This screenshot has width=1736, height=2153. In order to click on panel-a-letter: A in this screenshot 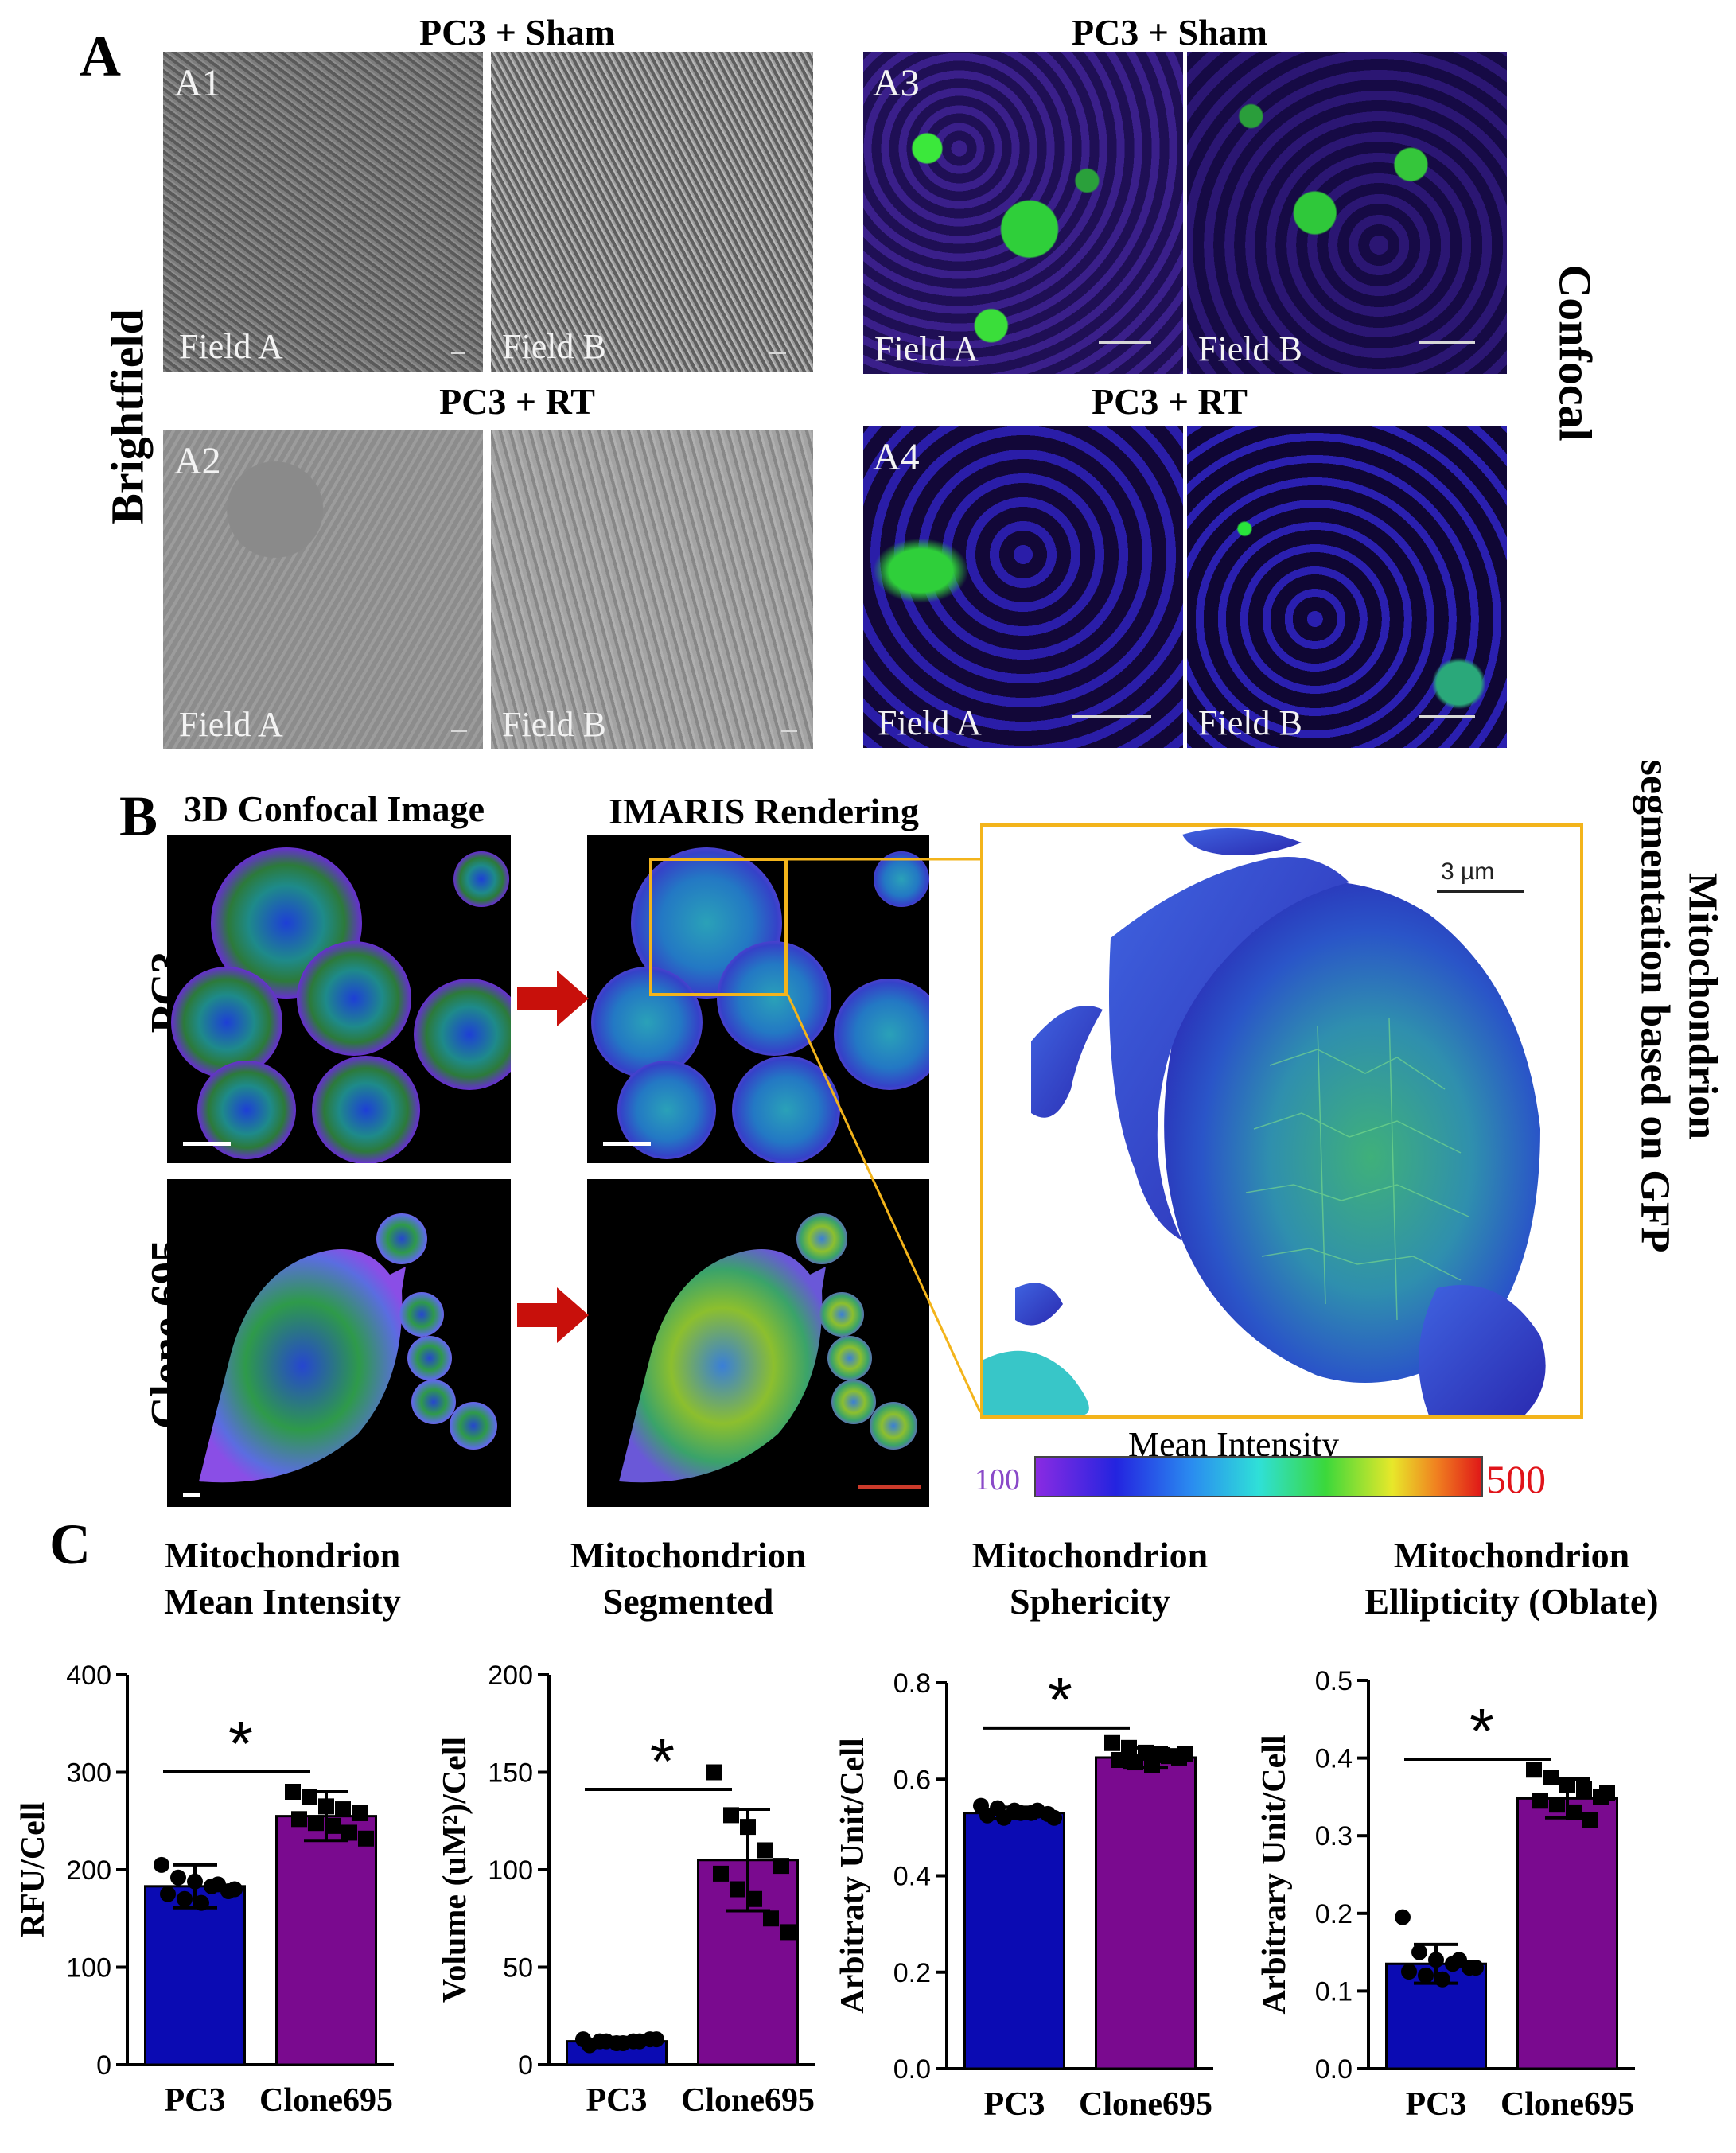, I will do `click(100, 56)`.